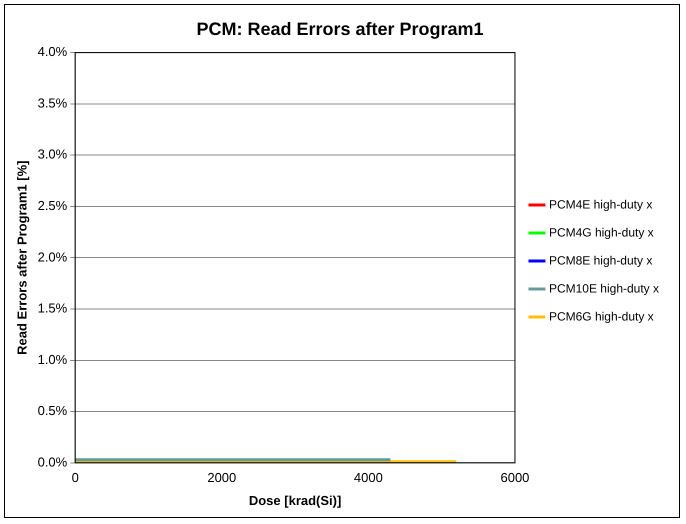 This screenshot has width=686, height=524. I want to click on legend-label: PCM4G high-duty x, so click(601, 232).